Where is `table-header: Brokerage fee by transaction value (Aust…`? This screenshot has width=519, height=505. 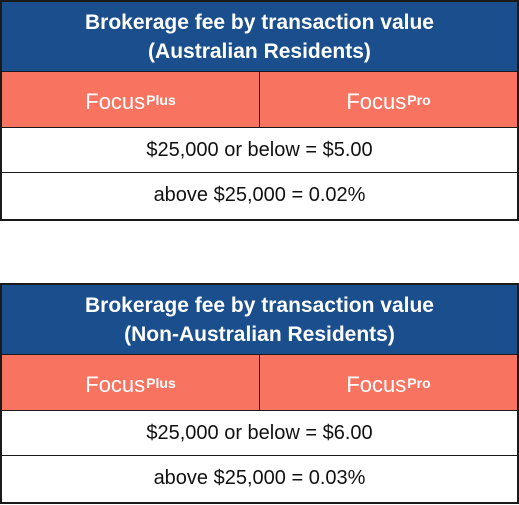
table-header: Brokerage fee by transaction value (Aust… is located at coordinates (259, 37).